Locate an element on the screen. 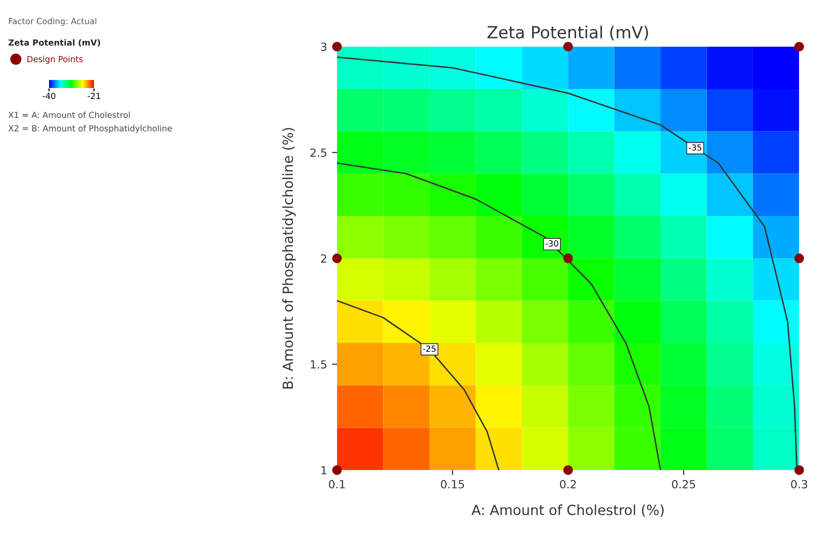 The image size is (818, 536). y-tick-label: 1 is located at coordinates (323, 470).